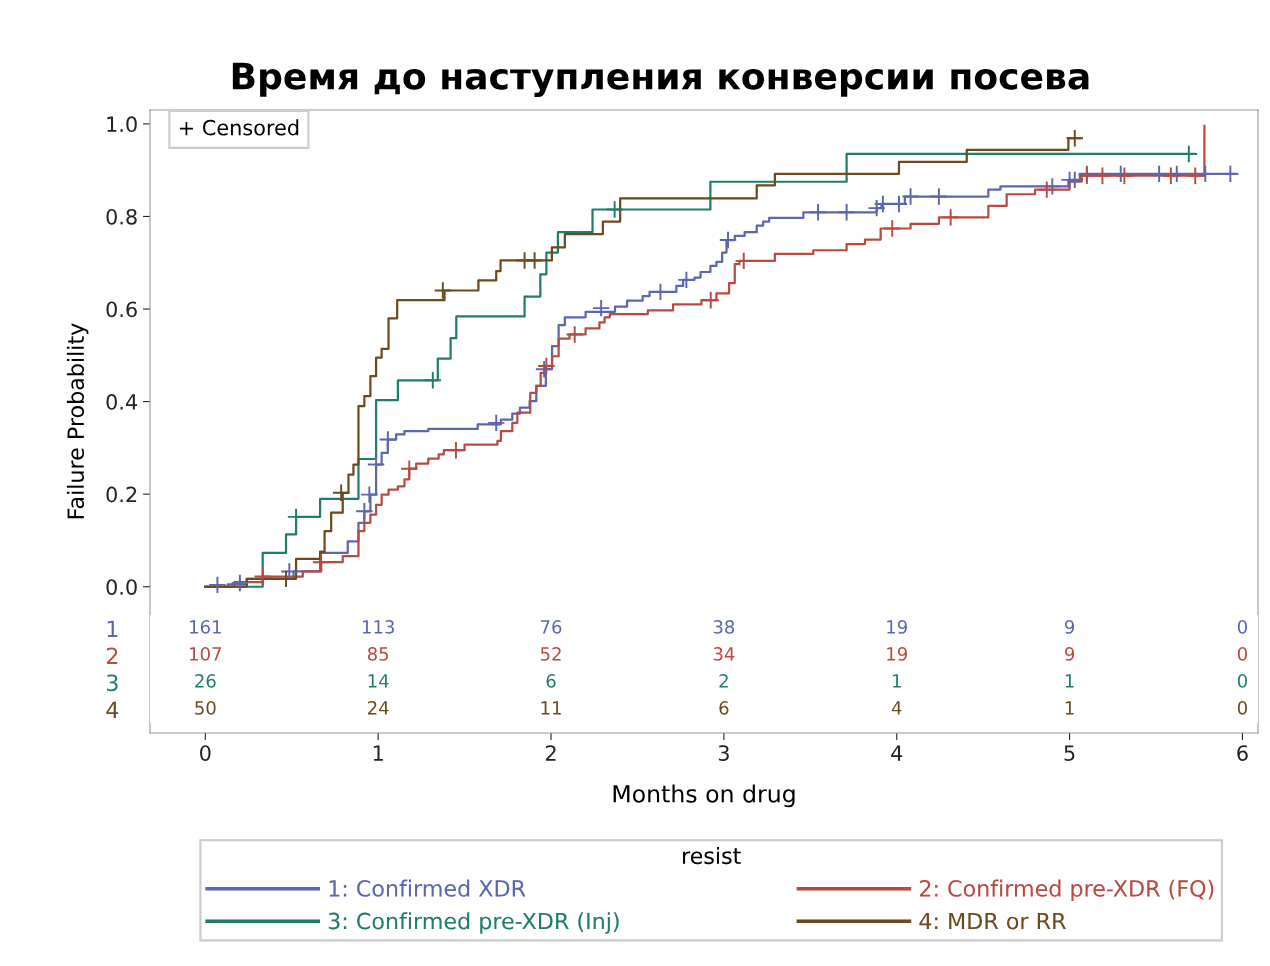 This screenshot has width=1270, height=966. I want to click on data-label: 26, so click(205, 681).